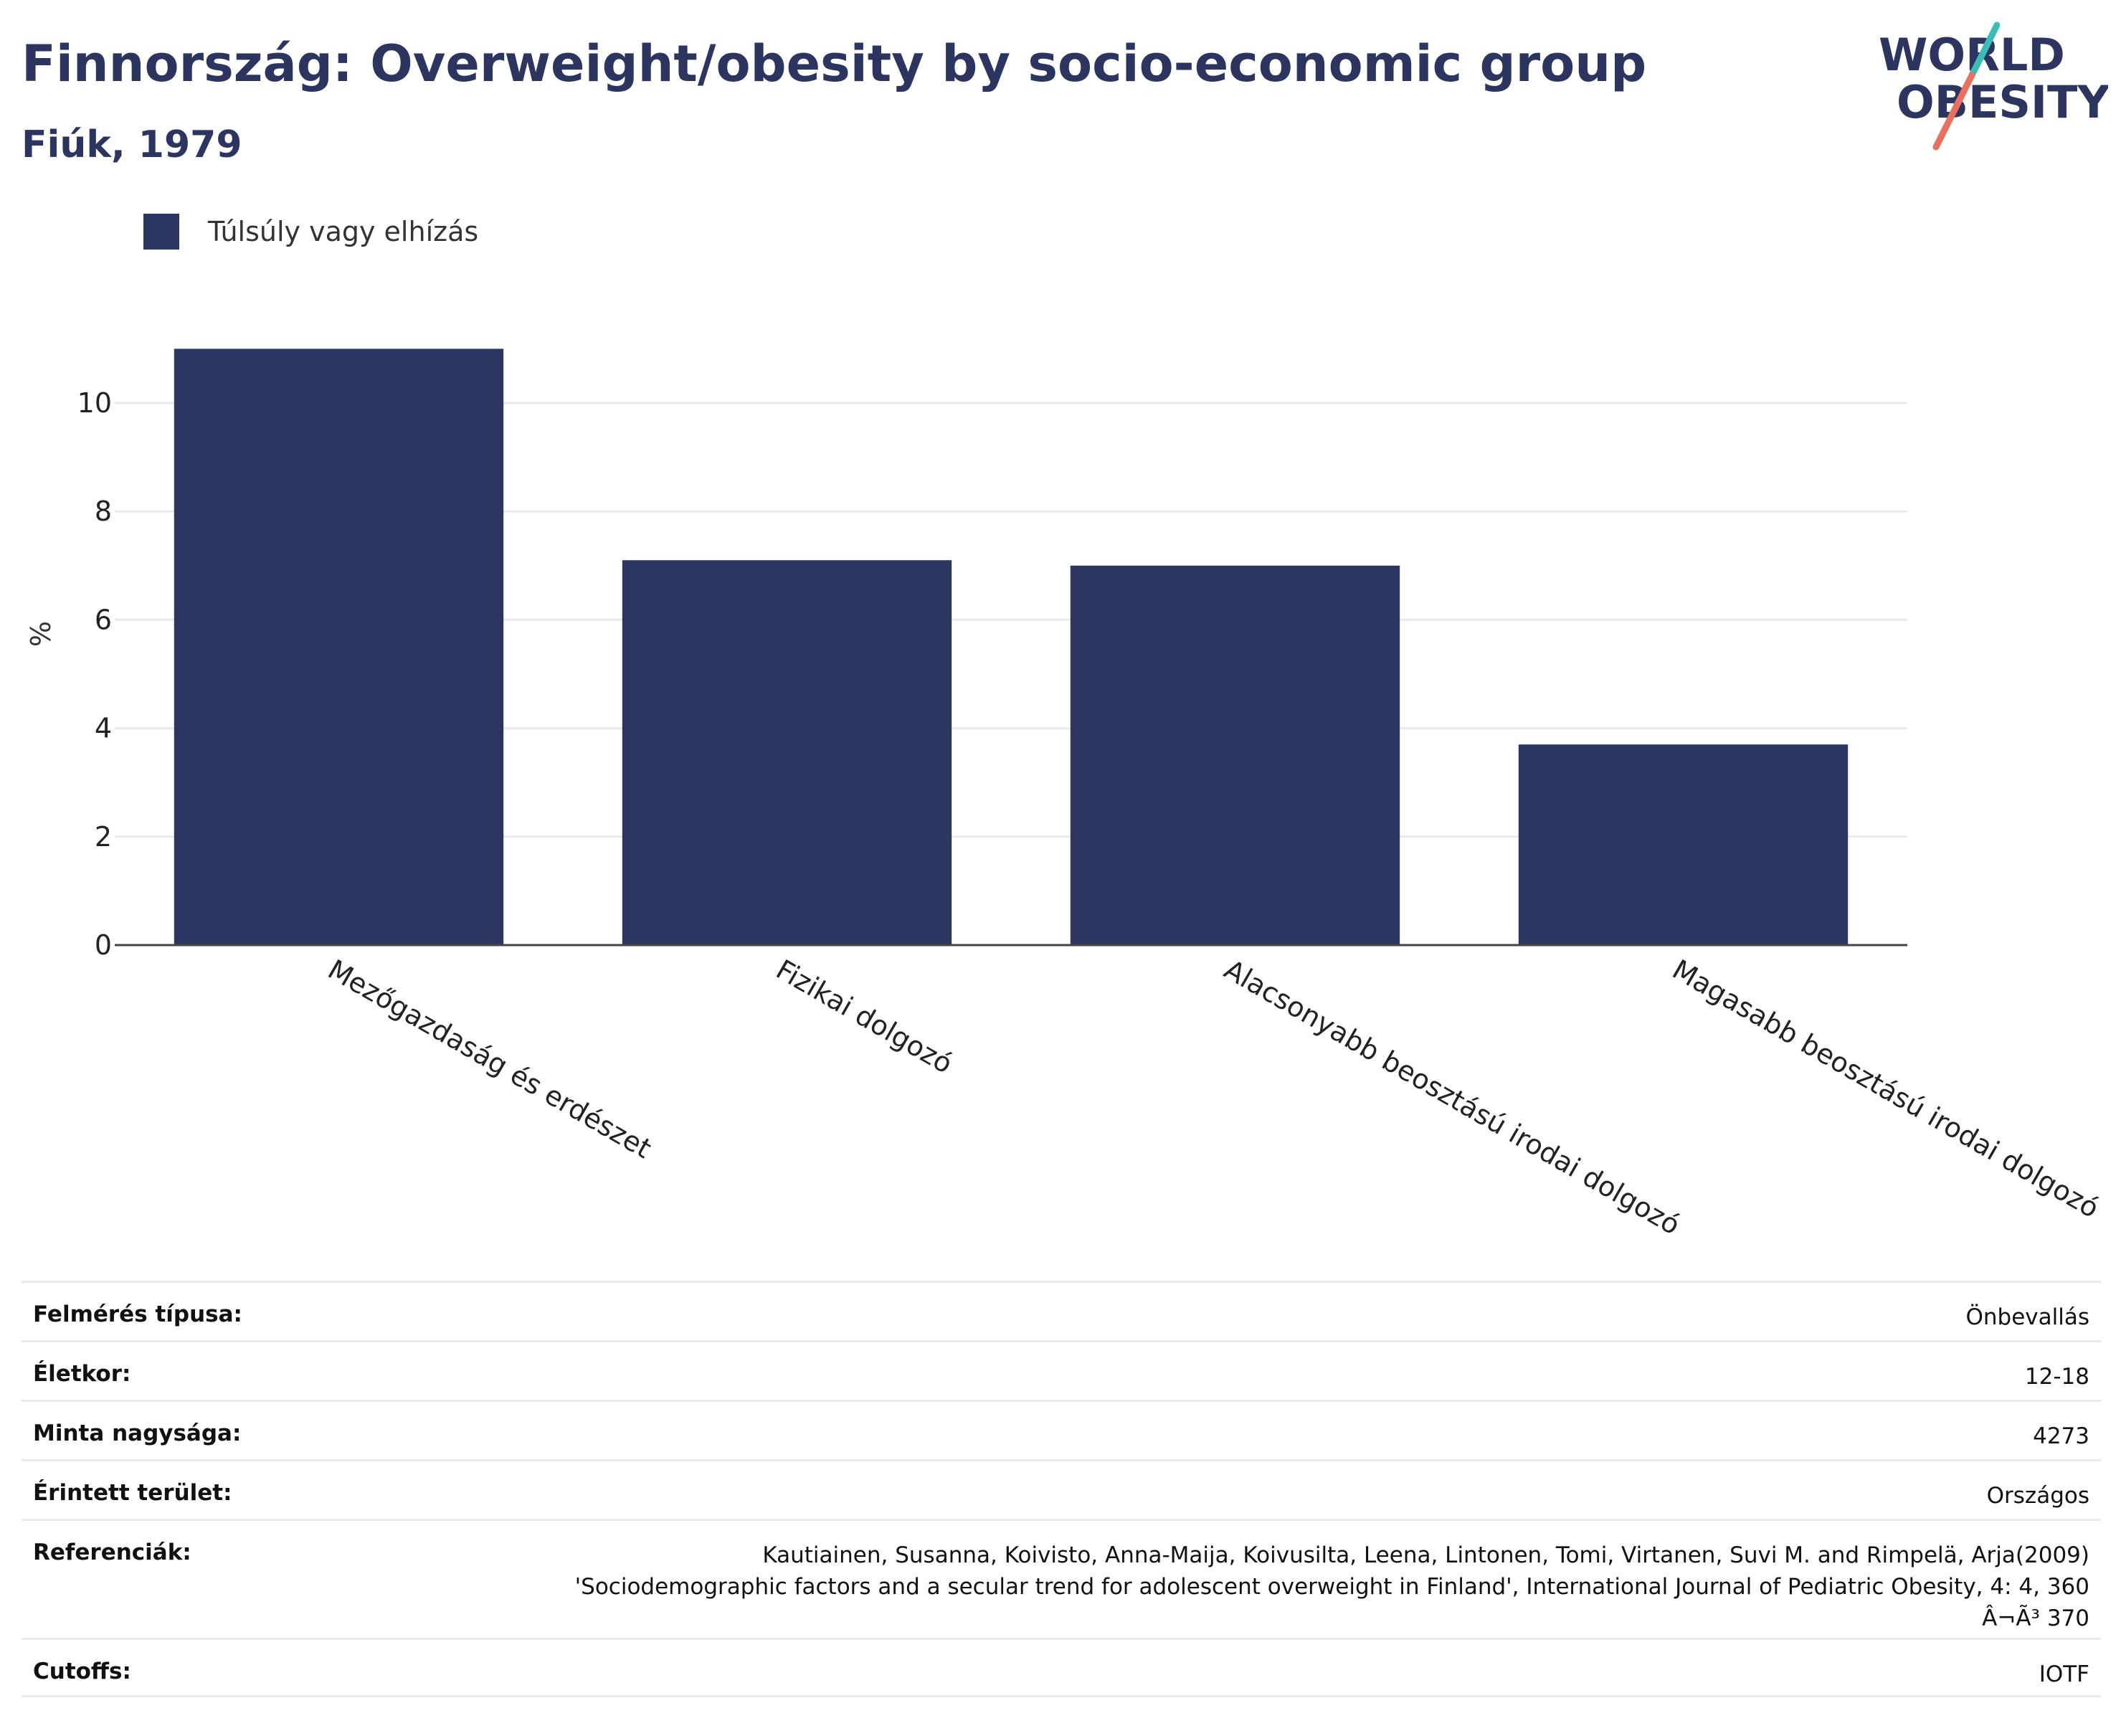 This screenshot has width=2121, height=1736. What do you see at coordinates (103, 837) in the screenshot?
I see `y-tick-label: 2` at bounding box center [103, 837].